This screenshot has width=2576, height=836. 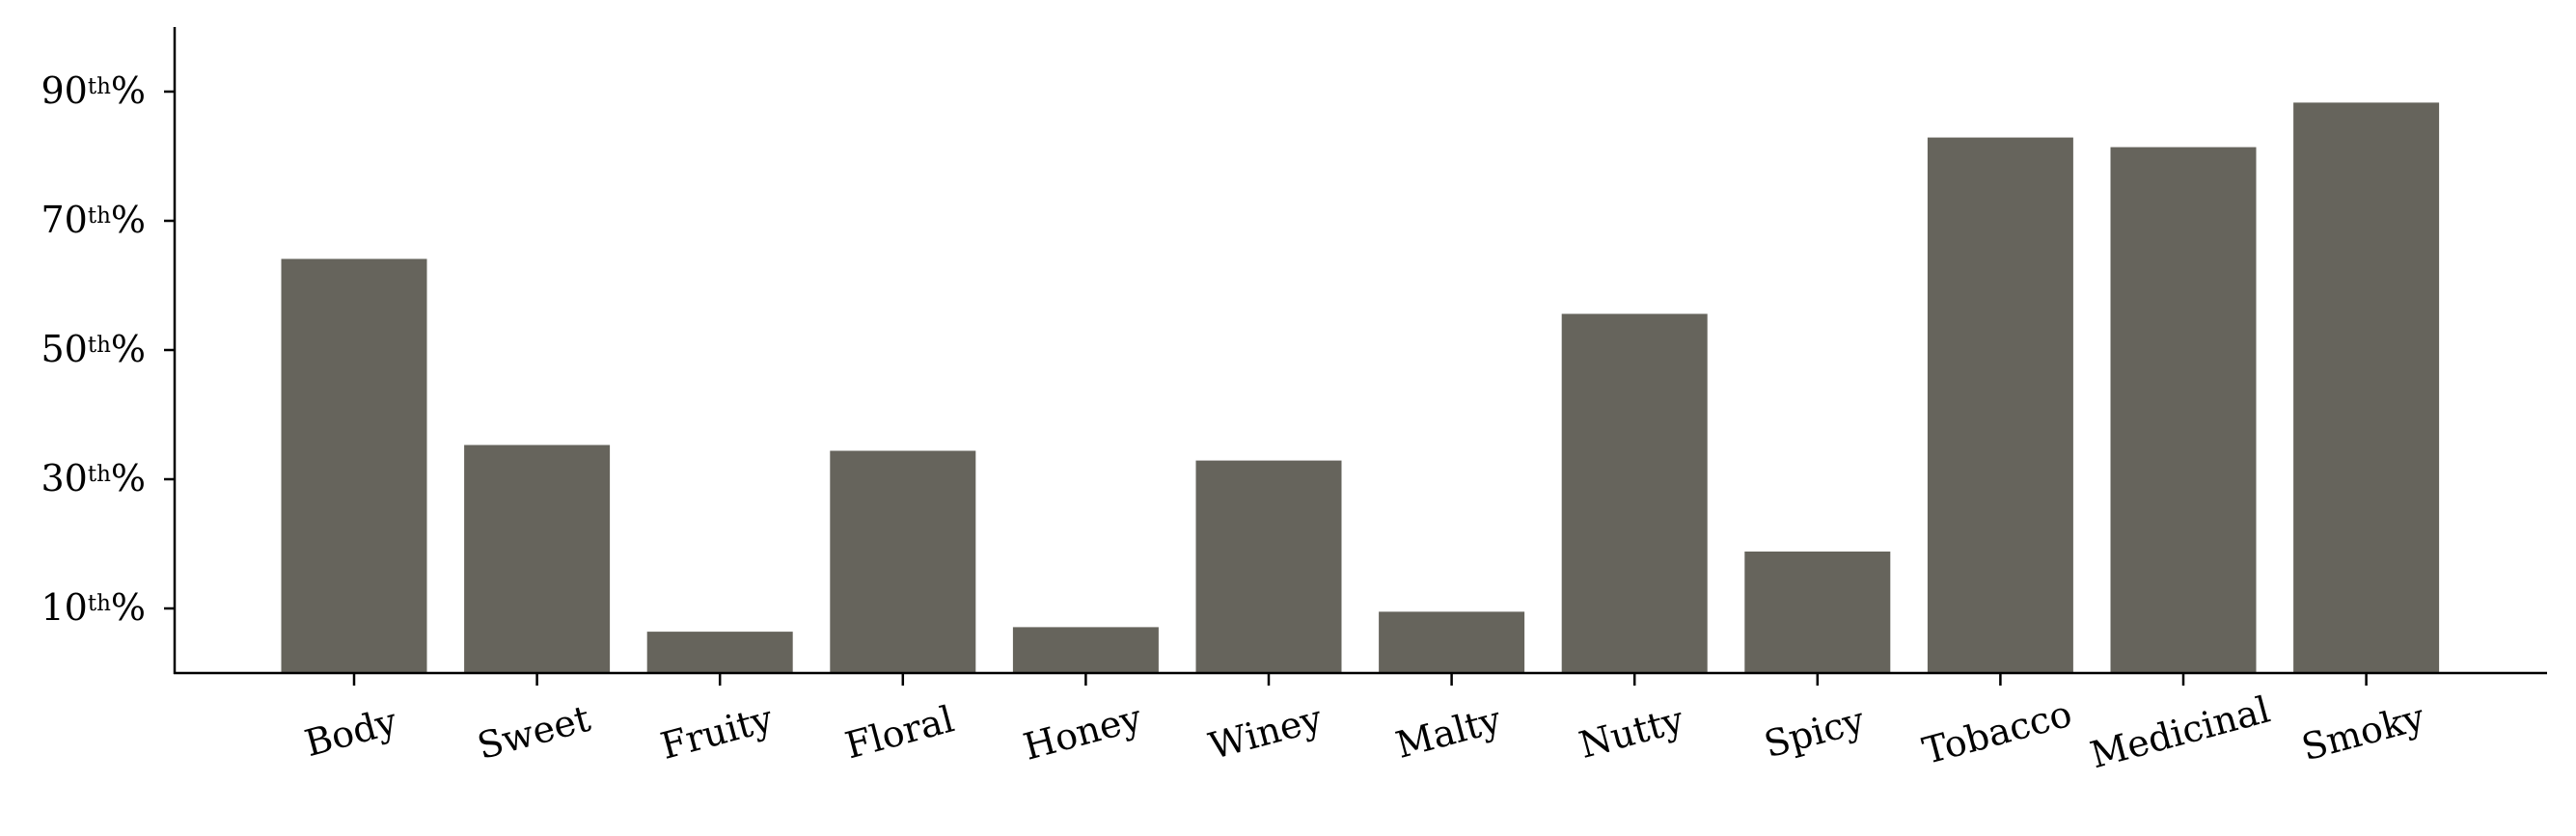 I want to click on bar-tobacco, so click(x=2000, y=405).